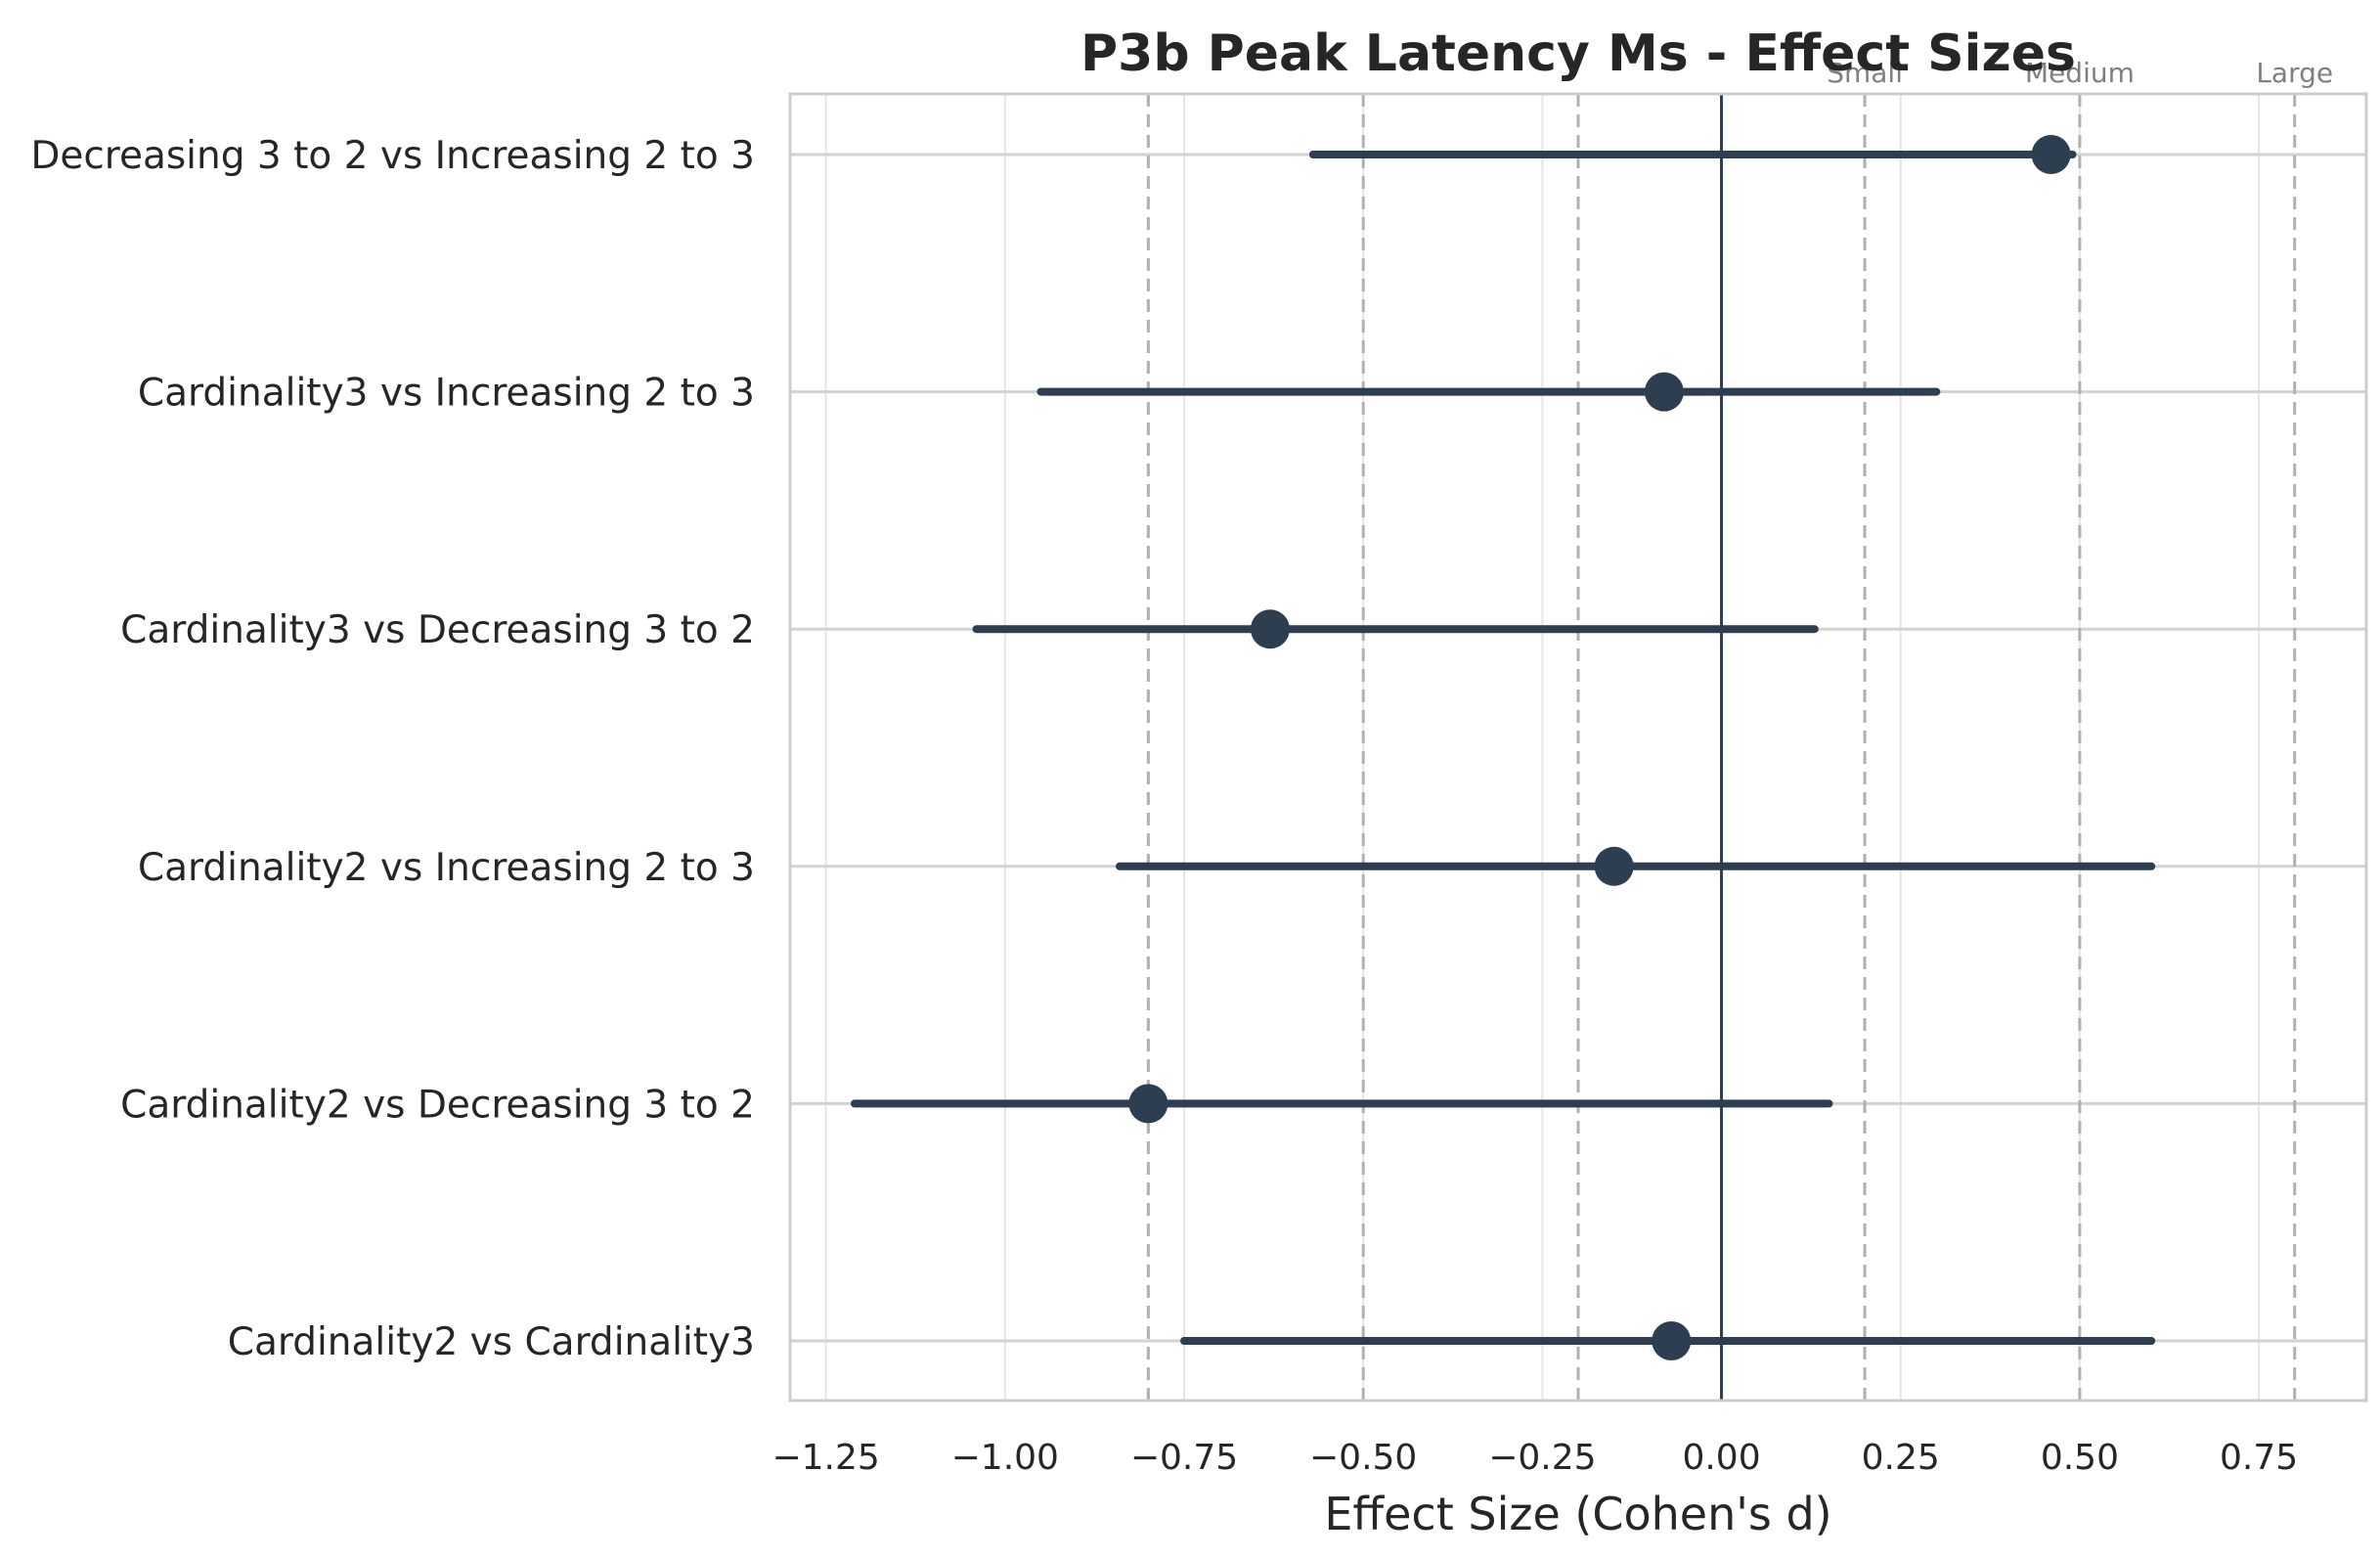  Describe the element at coordinates (1005, 1458) in the screenshot. I see `x-tick-label: −1.00` at that location.